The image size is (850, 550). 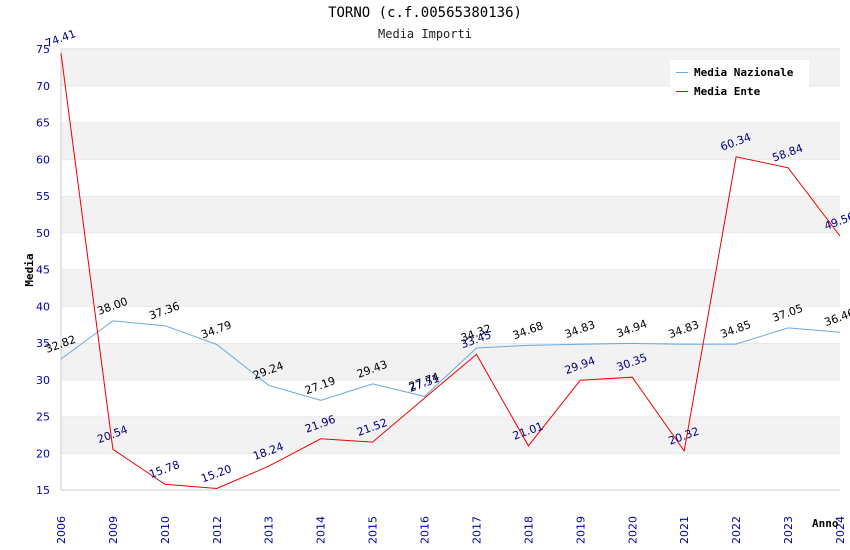 I want to click on x-tick-label: 2016, so click(x=425, y=530).